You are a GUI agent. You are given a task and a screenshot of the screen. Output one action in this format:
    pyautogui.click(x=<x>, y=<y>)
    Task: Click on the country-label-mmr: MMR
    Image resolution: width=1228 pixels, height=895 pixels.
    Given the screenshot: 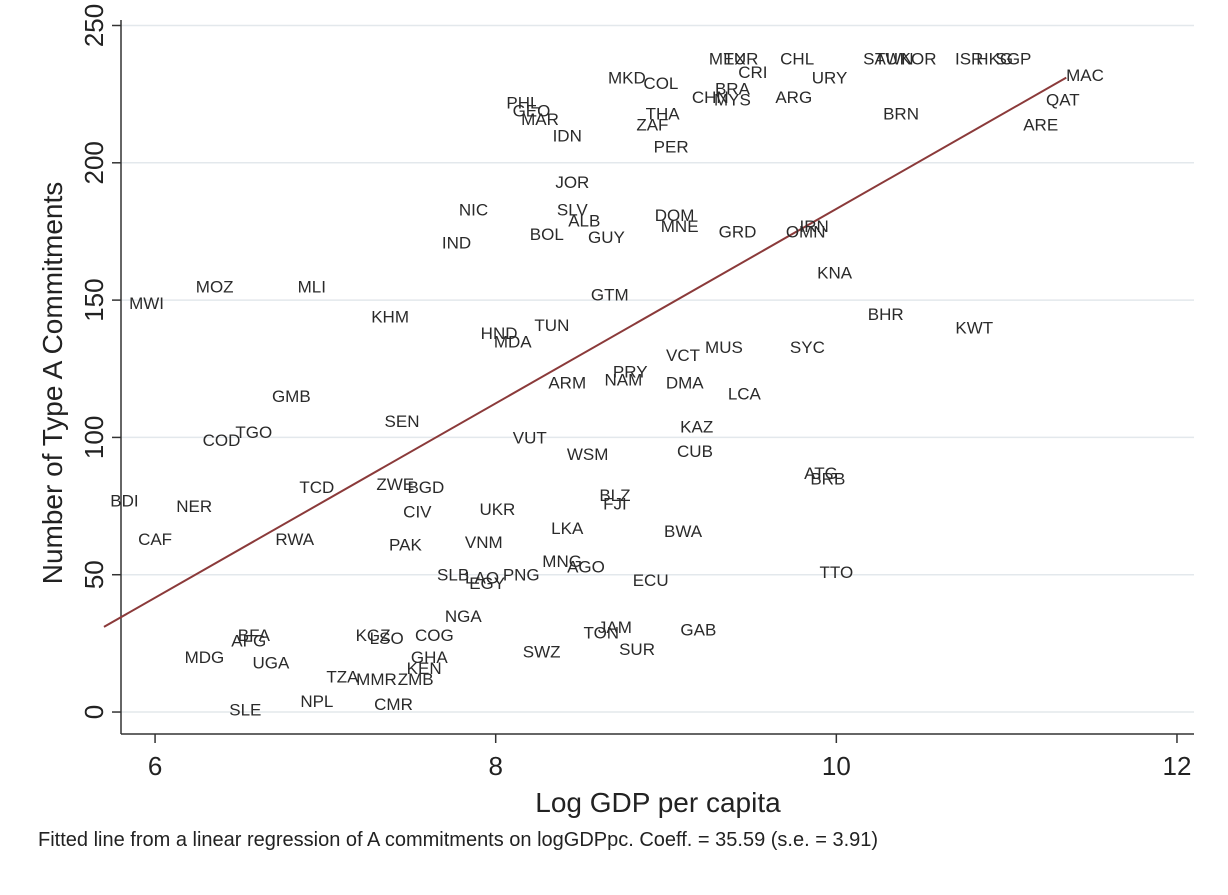 What is the action you would take?
    pyautogui.click(x=376, y=679)
    